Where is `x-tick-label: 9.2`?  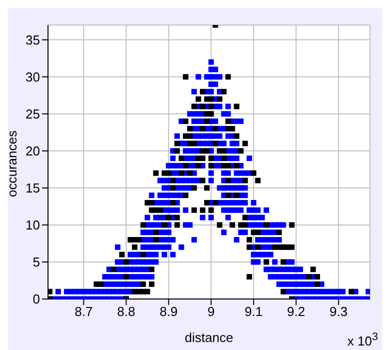
x-tick-label: 9.2 is located at coordinates (296, 312).